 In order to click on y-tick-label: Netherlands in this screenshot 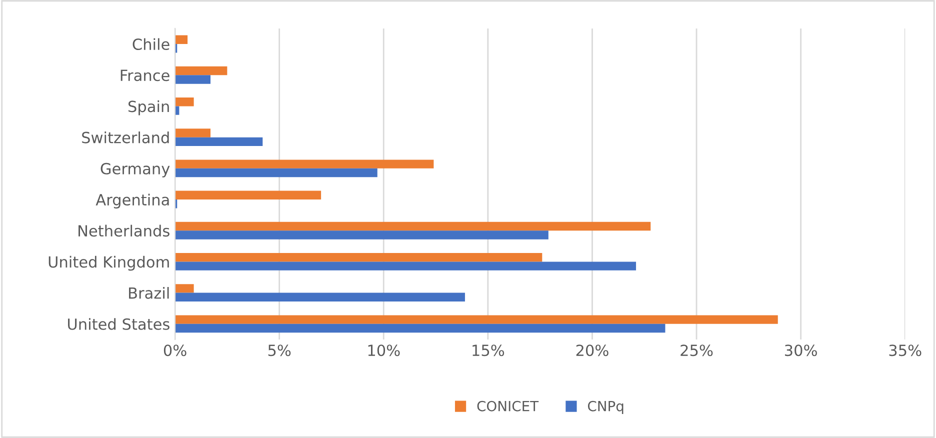, I will do `click(124, 230)`.